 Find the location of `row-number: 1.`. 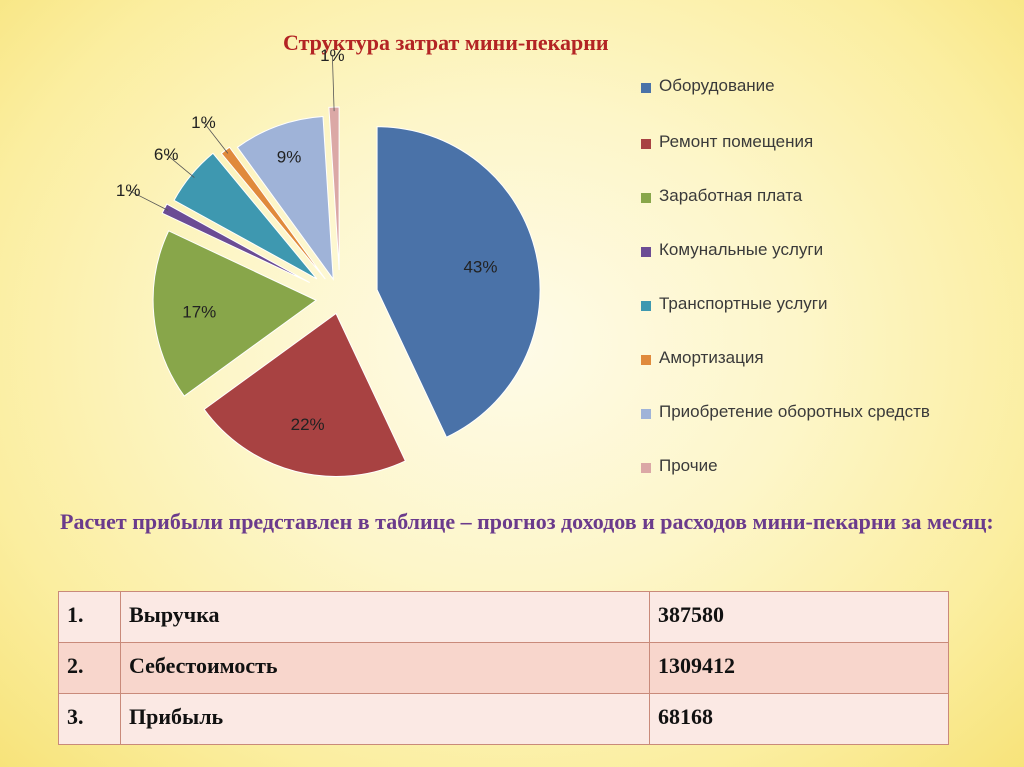

row-number: 1. is located at coordinates (89, 617).